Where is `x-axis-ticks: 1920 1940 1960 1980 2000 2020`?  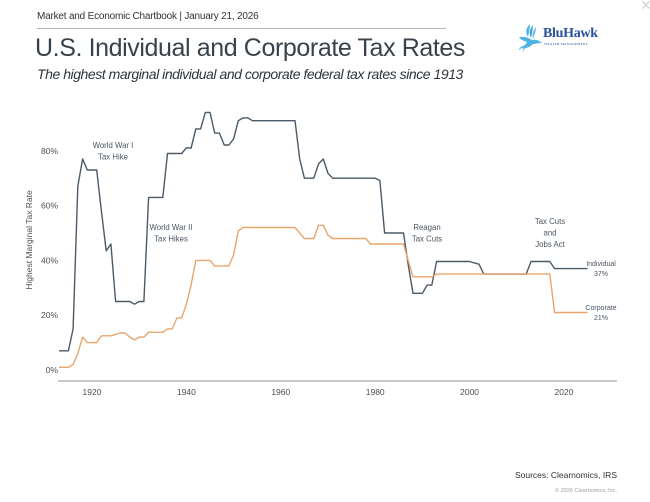 x-axis-ticks: 1920 1940 1960 1980 2000 2020 is located at coordinates (328, 392).